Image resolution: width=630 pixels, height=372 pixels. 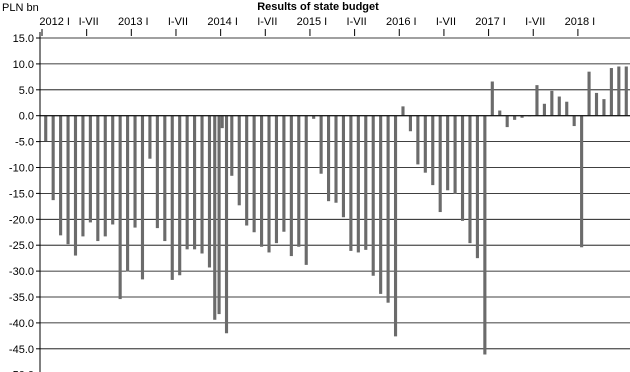 What do you see at coordinates (318, 7) in the screenshot?
I see `chart-title: Results of state budget` at bounding box center [318, 7].